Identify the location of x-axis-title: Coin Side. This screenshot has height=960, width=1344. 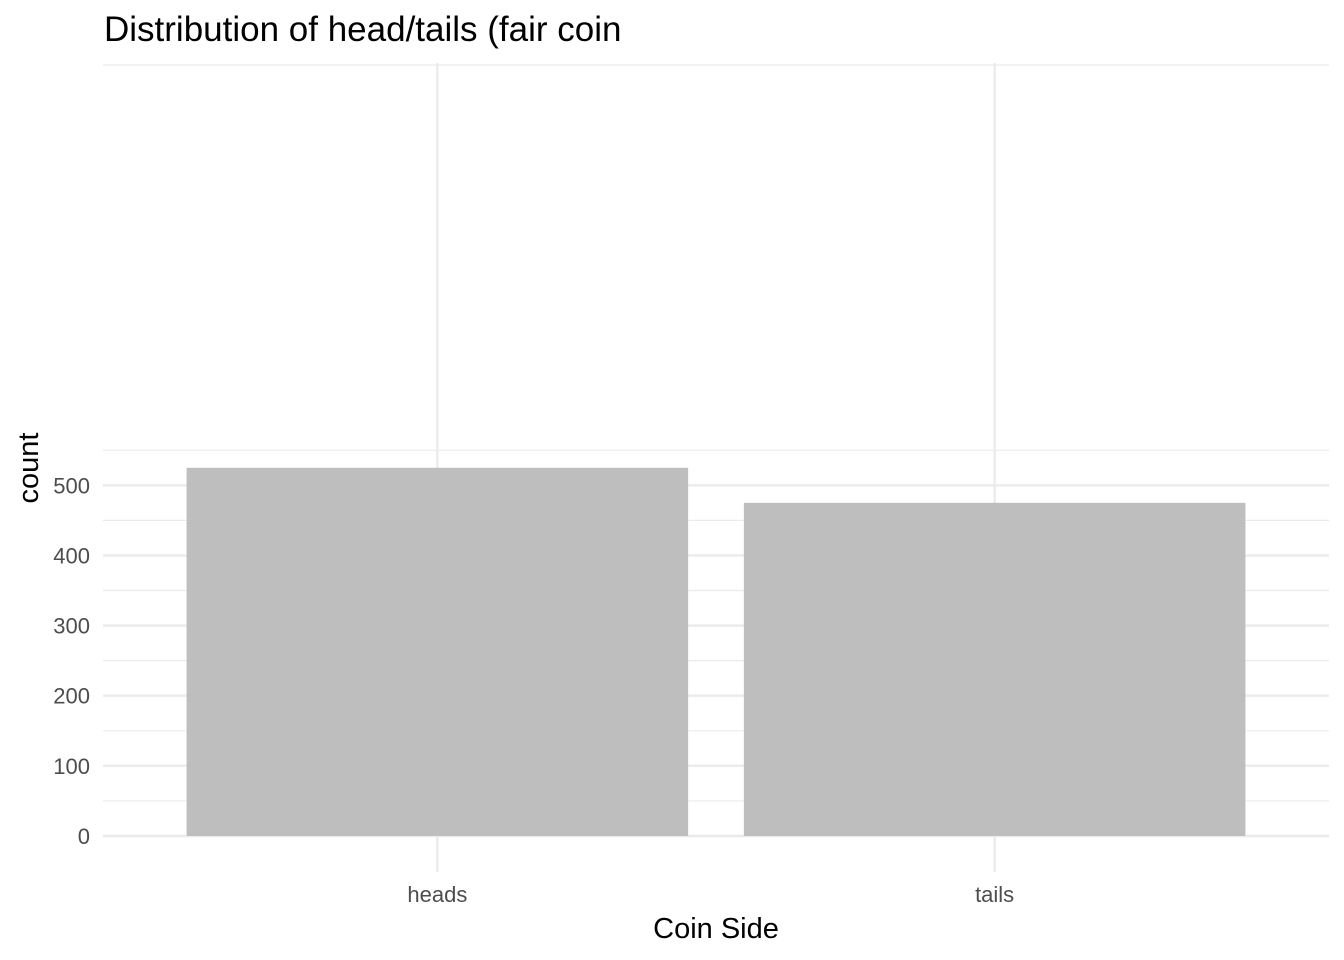
(716, 929).